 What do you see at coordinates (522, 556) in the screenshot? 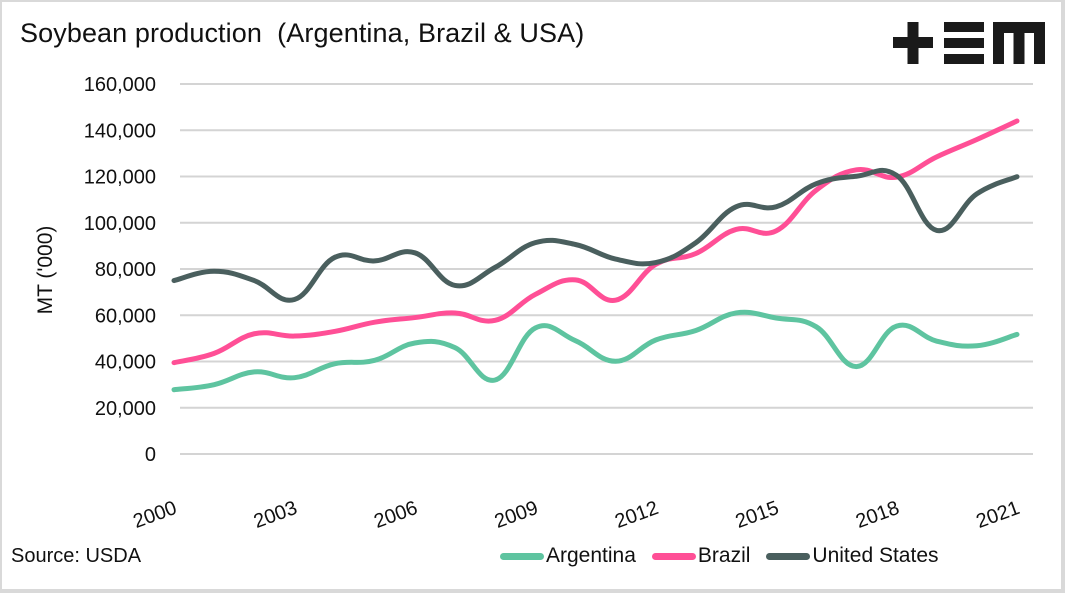
I see `legend-swatch-argentina` at bounding box center [522, 556].